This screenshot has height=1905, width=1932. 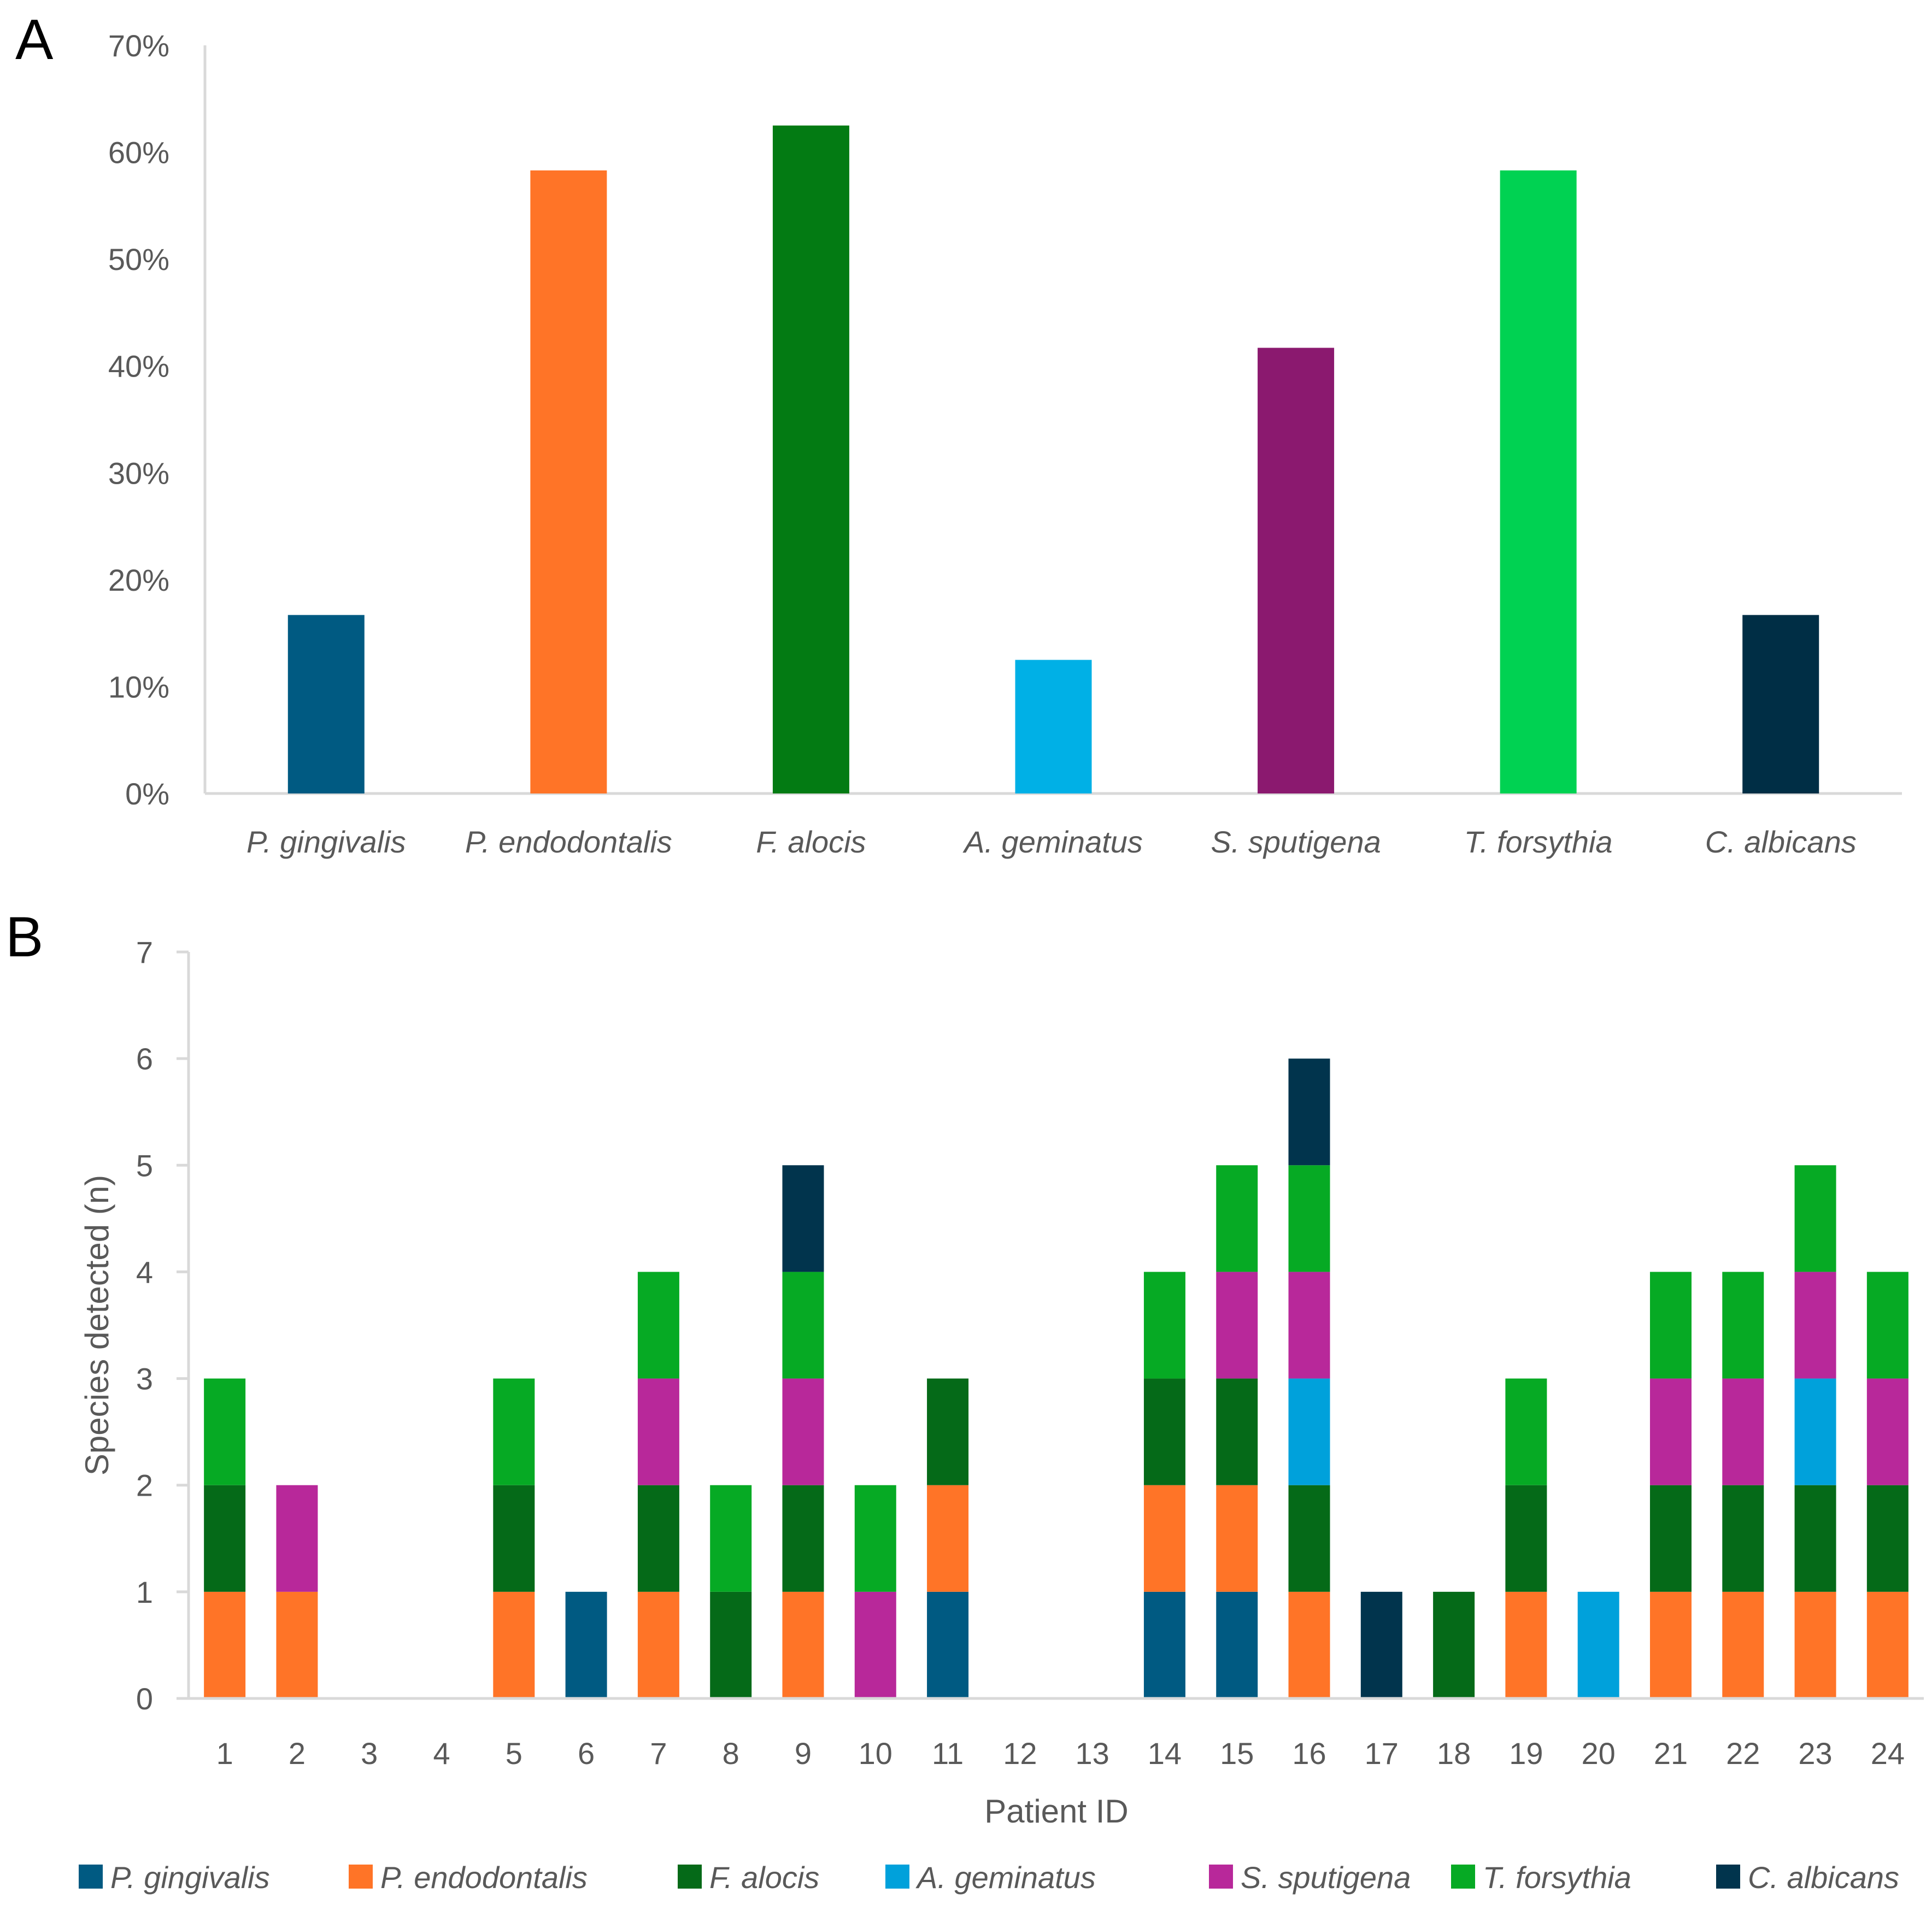 I want to click on y-tick-label-b: 5, so click(x=145, y=1165).